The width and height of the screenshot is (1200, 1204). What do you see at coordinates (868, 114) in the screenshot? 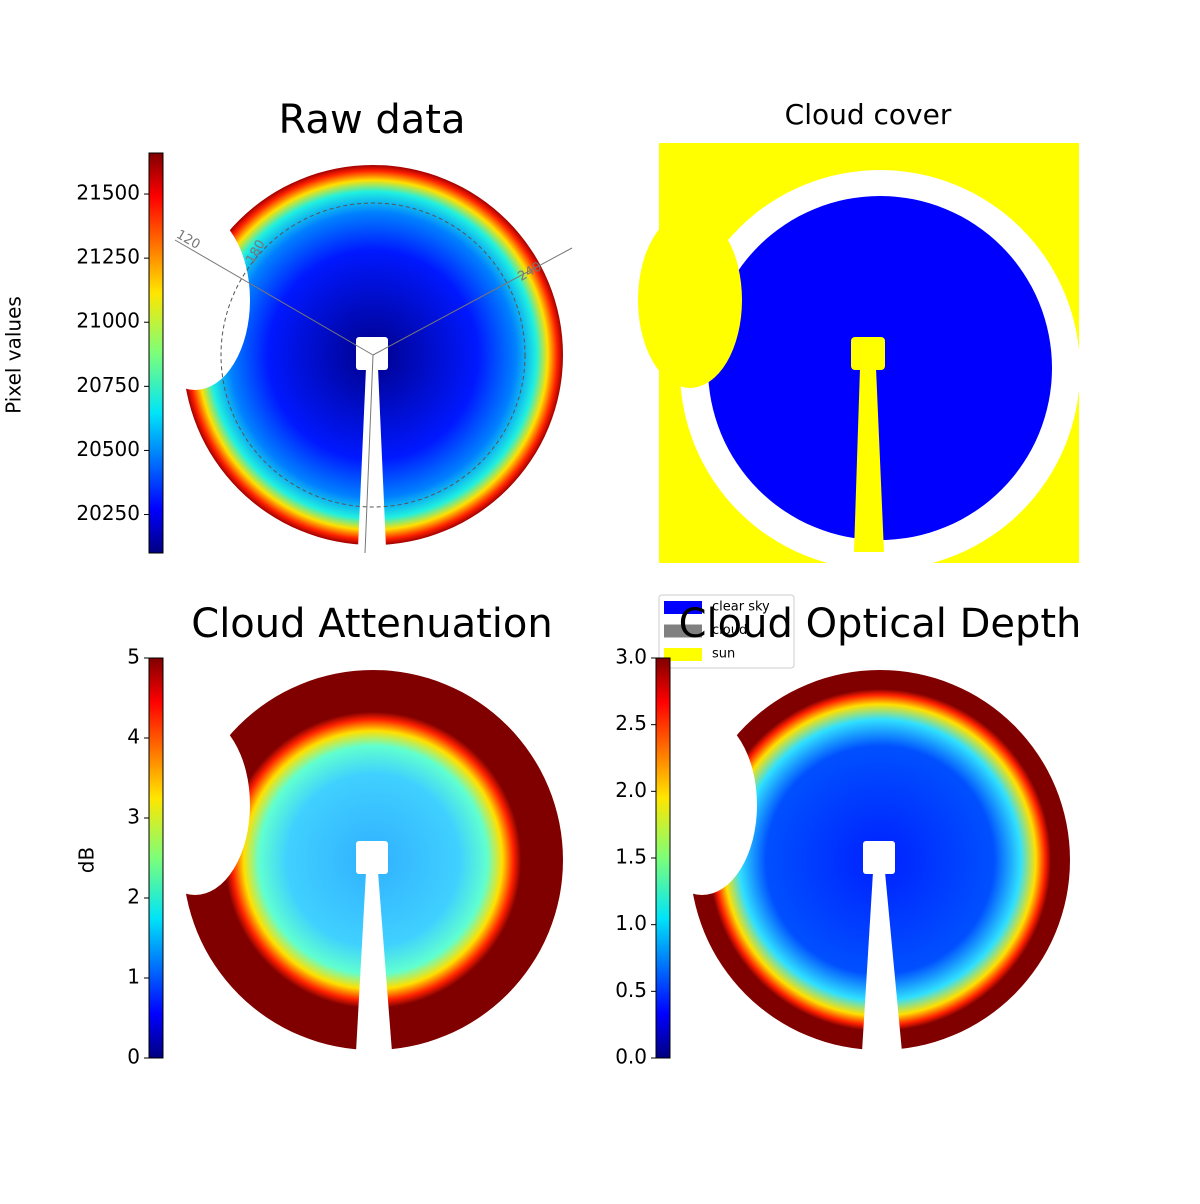
I see `panel-title: Cloud cover` at bounding box center [868, 114].